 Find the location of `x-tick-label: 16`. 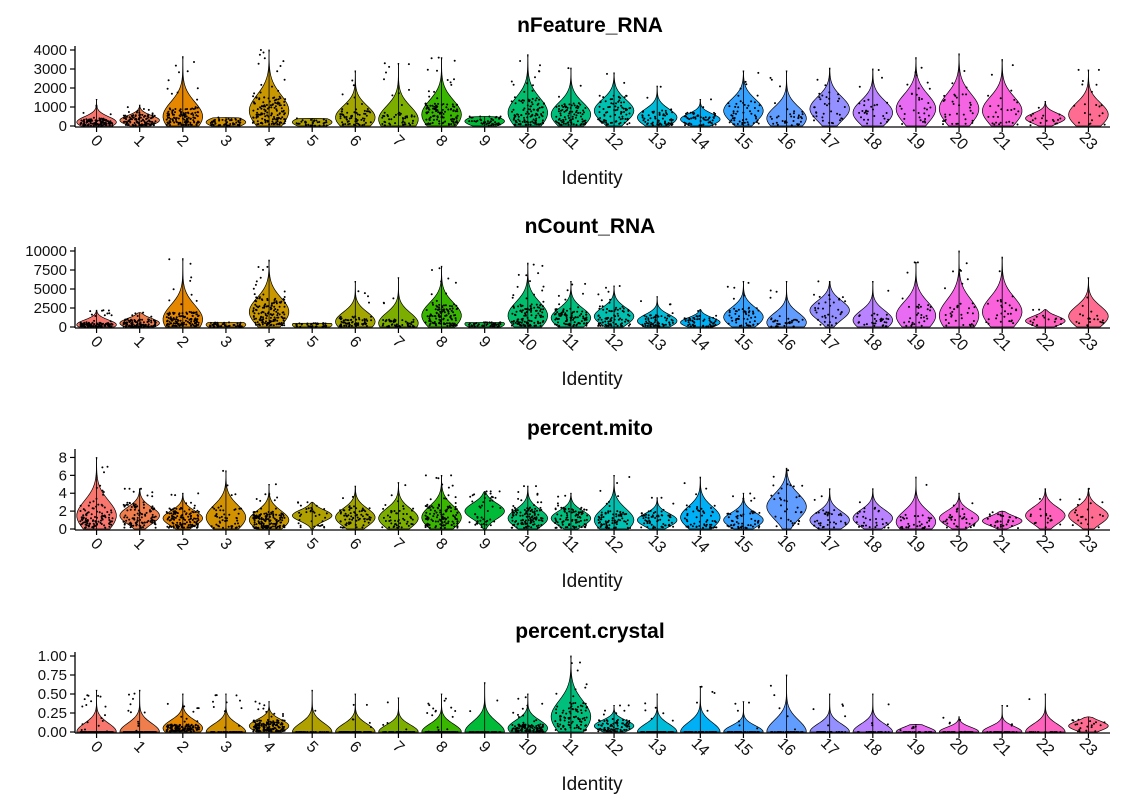

x-tick-label: 16 is located at coordinates (786, 141).